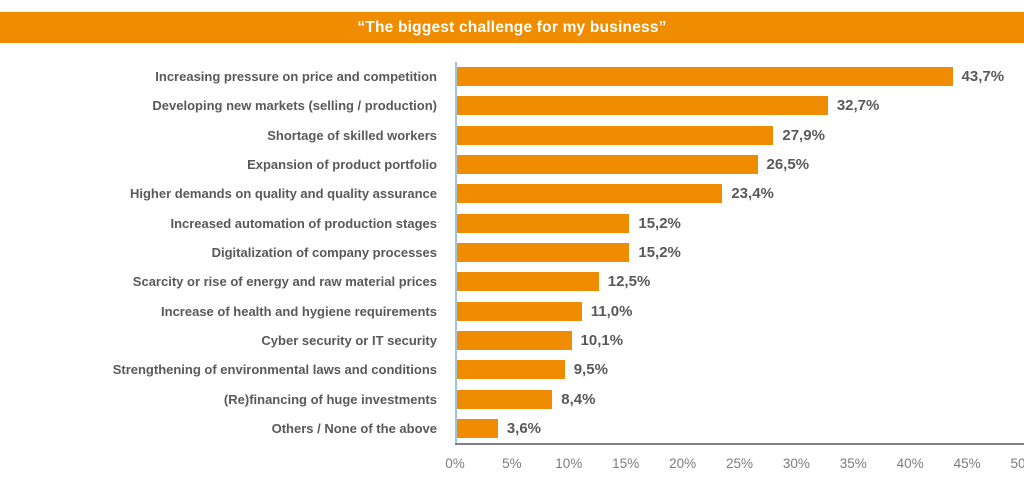 Image resolution: width=1024 pixels, height=484 pixels. Describe the element at coordinates (967, 463) in the screenshot. I see `x-axis-tick-label: 45%` at that location.